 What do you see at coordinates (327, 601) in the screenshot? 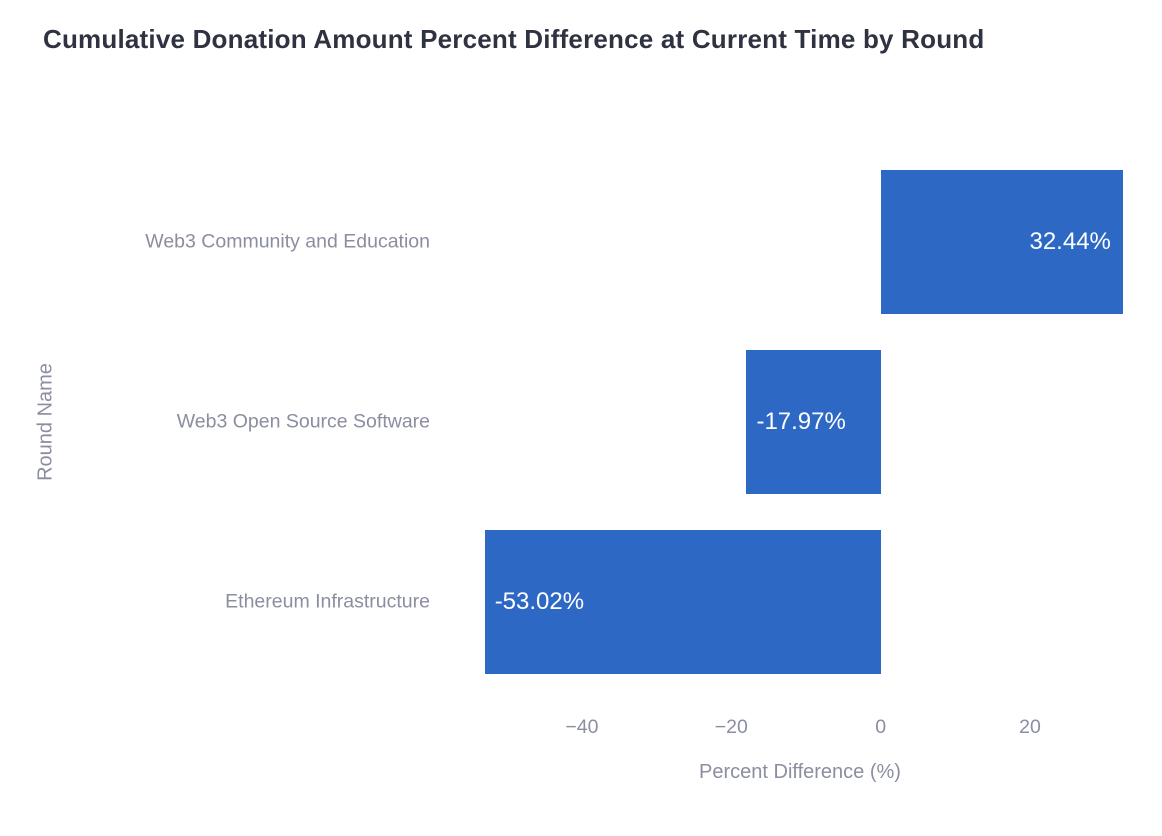
I see `category-label: Ethereum Infrastructure` at bounding box center [327, 601].